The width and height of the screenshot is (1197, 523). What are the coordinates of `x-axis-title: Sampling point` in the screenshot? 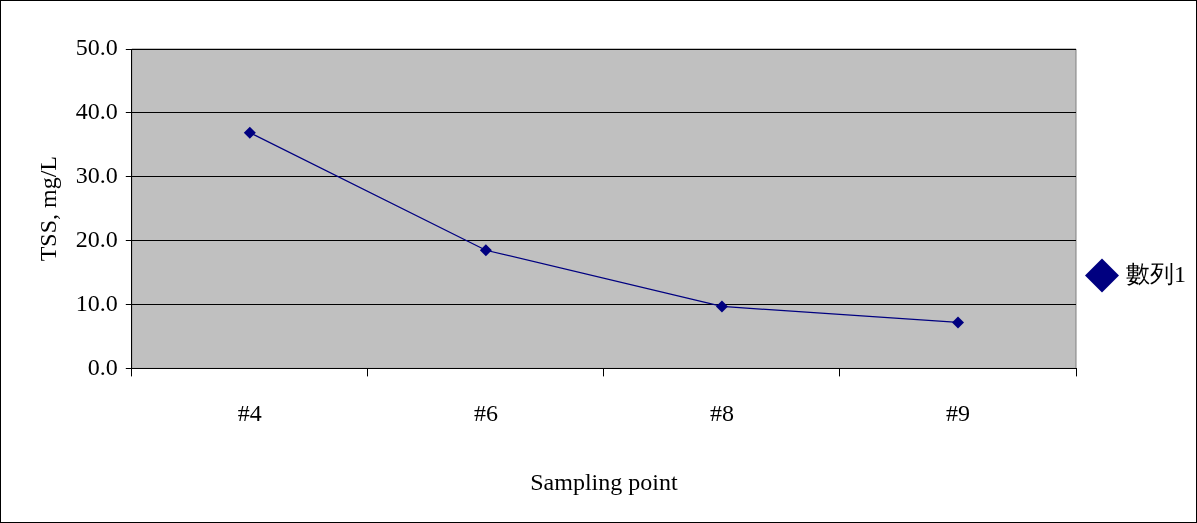 It's located at (604, 481).